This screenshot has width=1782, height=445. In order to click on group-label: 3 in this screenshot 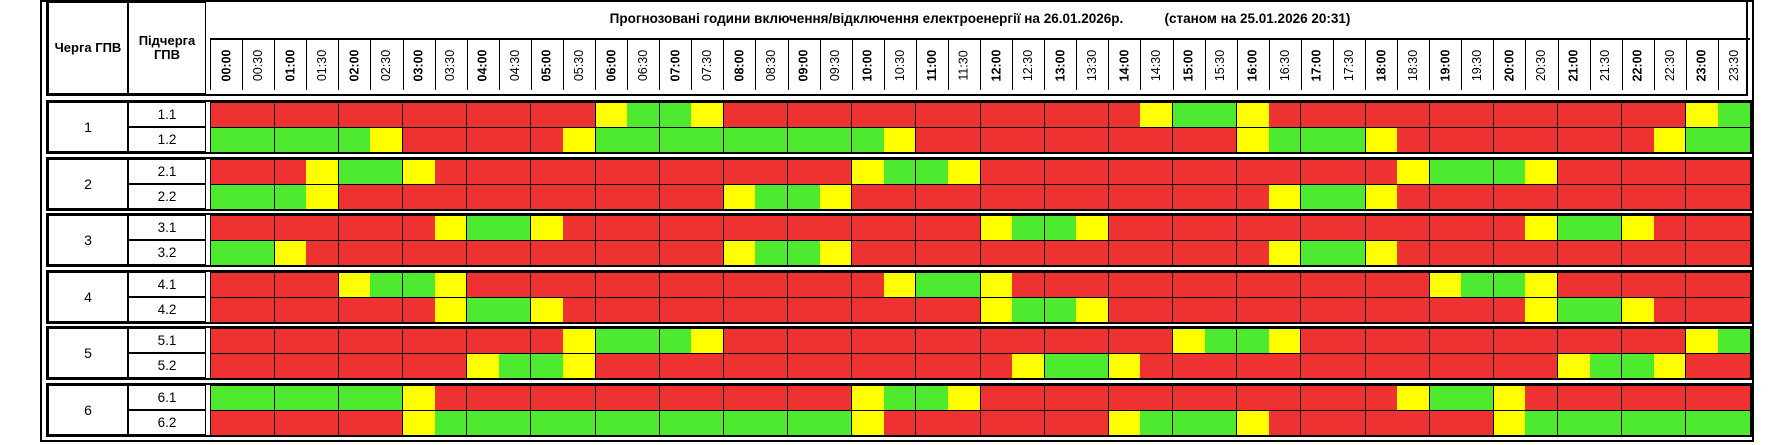, I will do `click(88, 240)`.